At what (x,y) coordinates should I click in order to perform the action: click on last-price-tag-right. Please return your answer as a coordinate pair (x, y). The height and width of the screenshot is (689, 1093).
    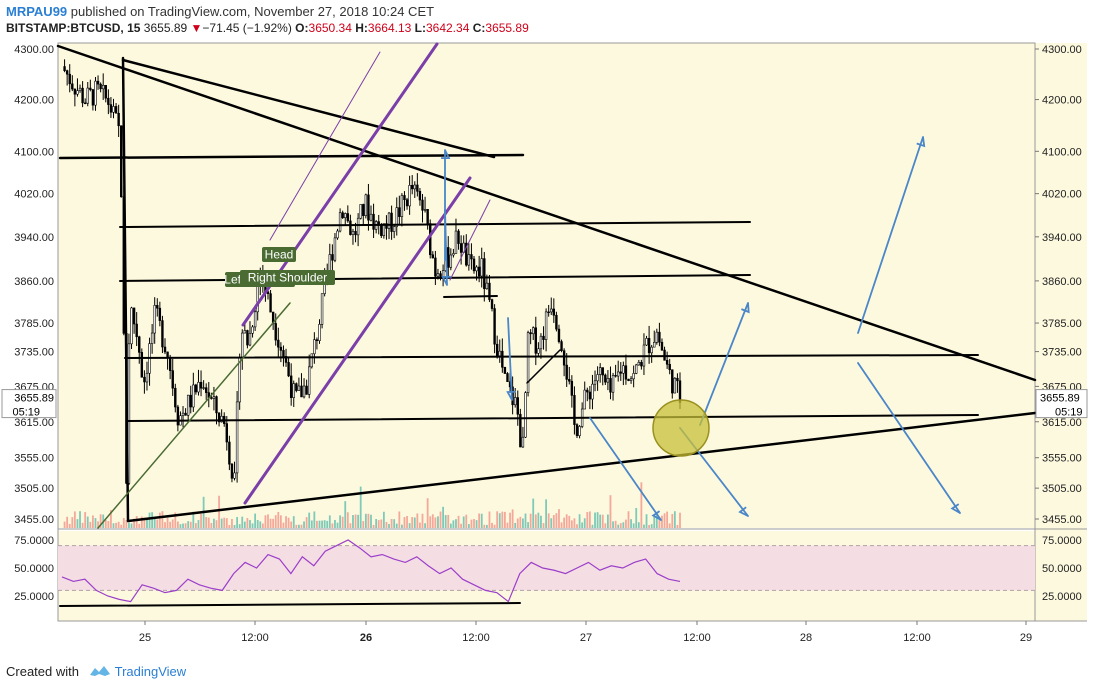
    Looking at the image, I should click on (1061, 404).